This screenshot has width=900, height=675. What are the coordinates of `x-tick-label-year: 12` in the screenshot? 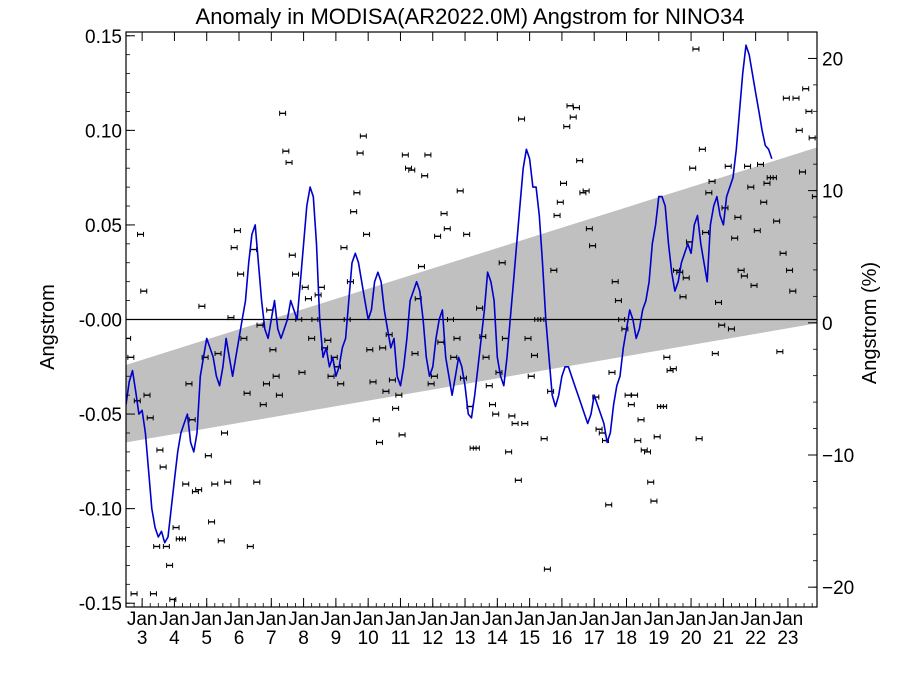 It's located at (432, 638).